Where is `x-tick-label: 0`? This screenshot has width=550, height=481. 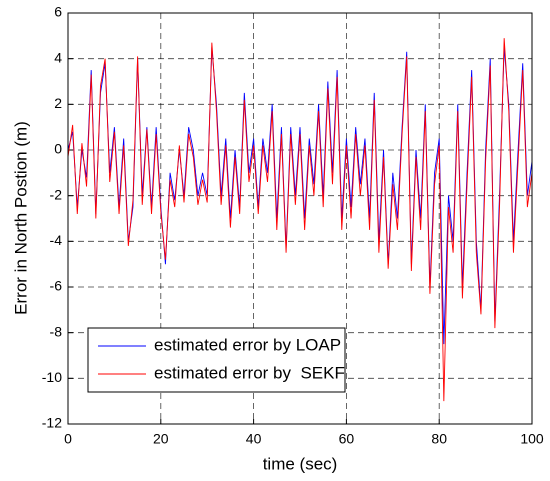 x-tick-label: 0 is located at coordinates (68, 439).